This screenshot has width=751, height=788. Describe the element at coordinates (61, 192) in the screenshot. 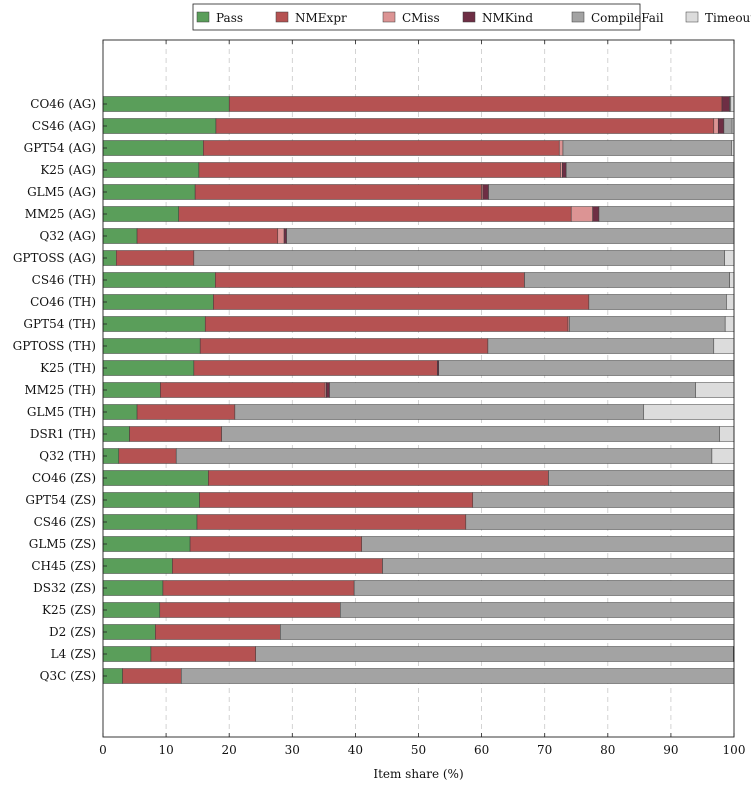

I see `y-tick-label: GLM5 (AG)` at that location.